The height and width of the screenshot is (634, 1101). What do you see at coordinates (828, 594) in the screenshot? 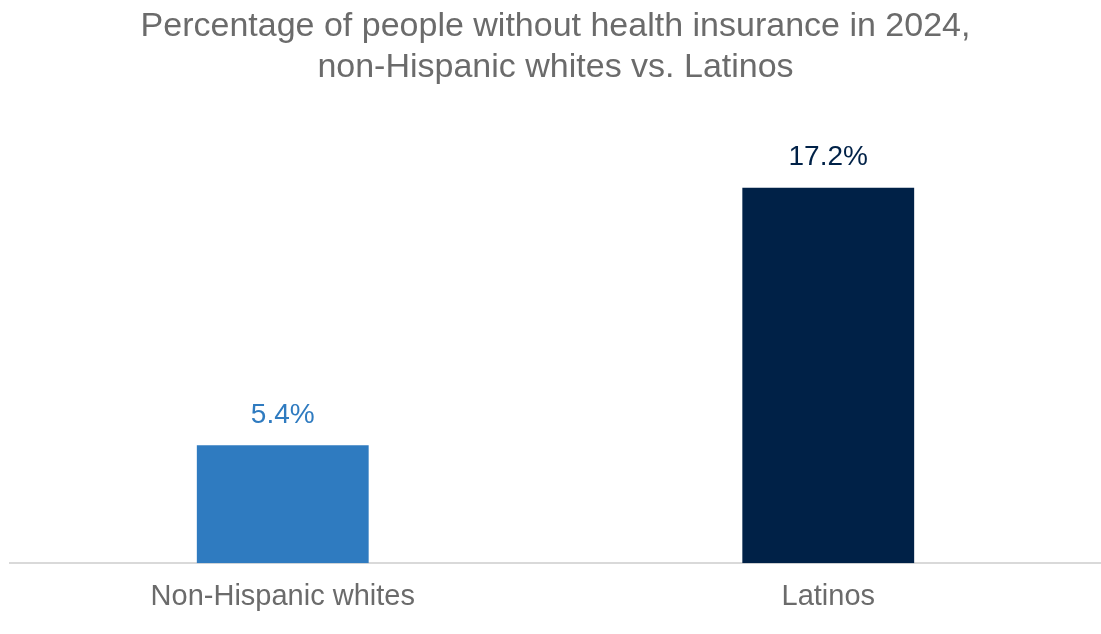
I see `x-tick-label: Latinos` at bounding box center [828, 594].